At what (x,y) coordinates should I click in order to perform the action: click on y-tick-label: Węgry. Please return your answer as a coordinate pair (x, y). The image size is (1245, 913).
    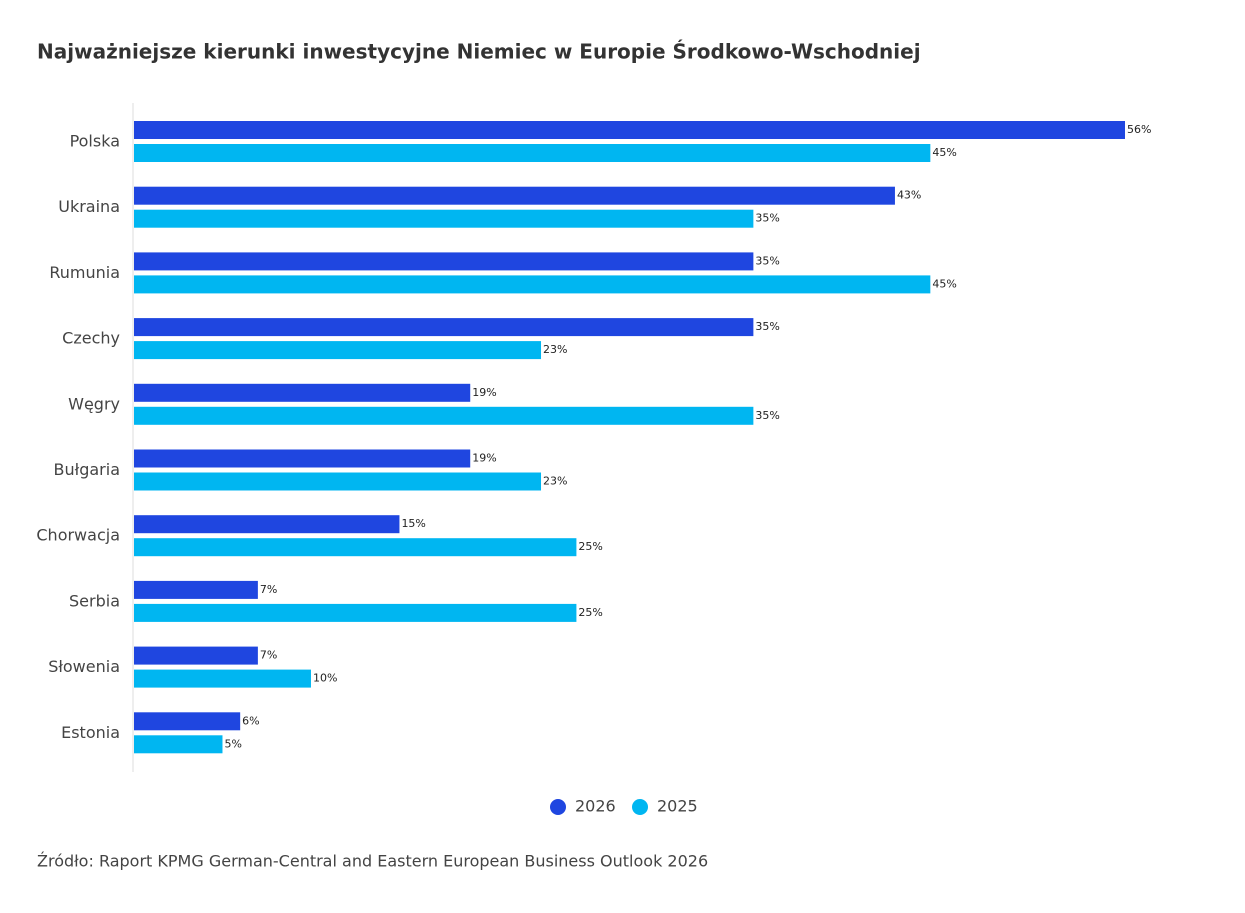
    Looking at the image, I should click on (94, 403).